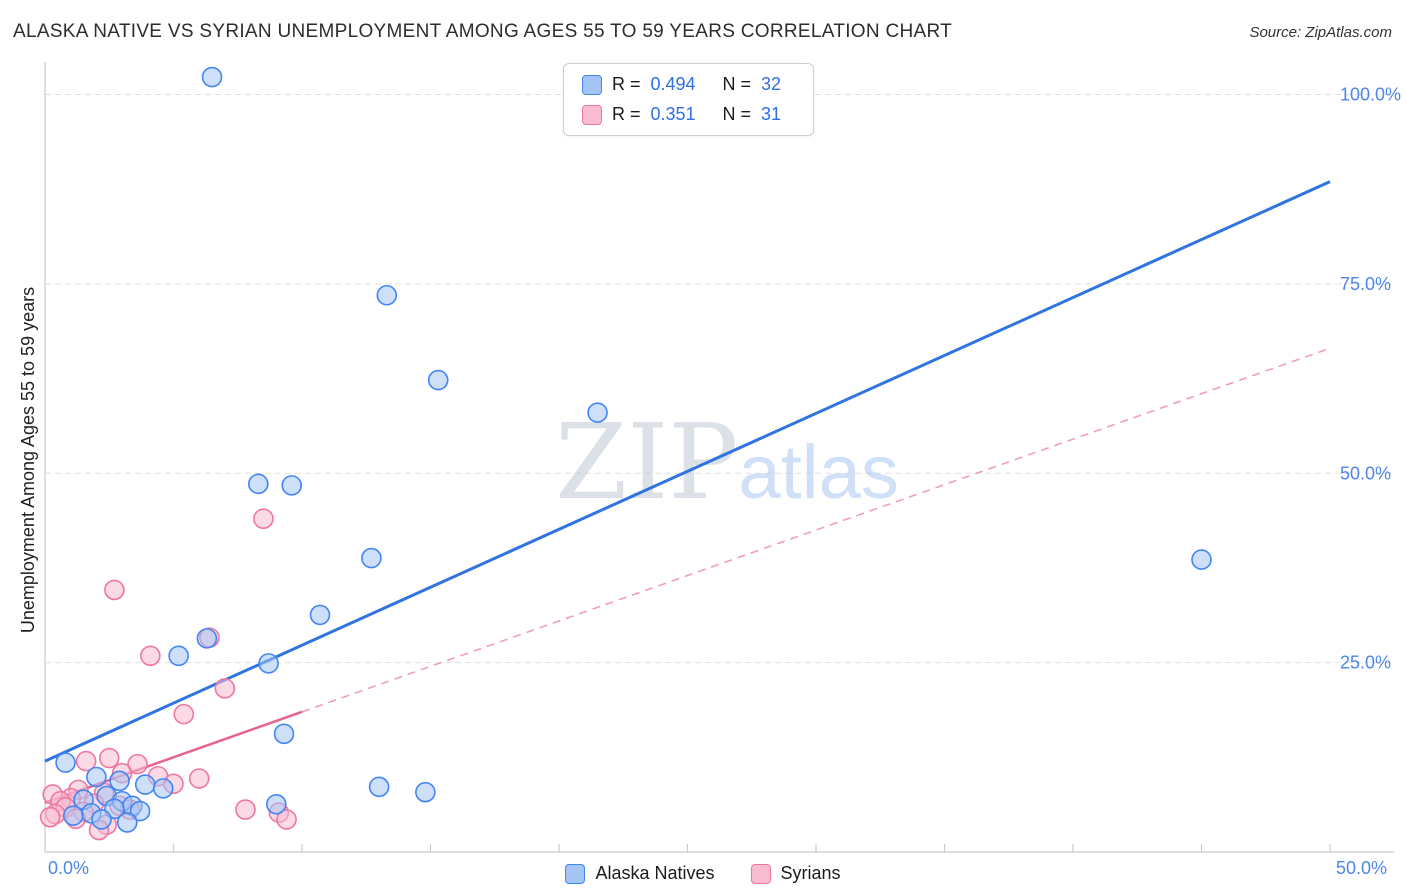 The height and width of the screenshot is (892, 1406). What do you see at coordinates (68, 868) in the screenshot?
I see `x-tick-label: 0.0%` at bounding box center [68, 868].